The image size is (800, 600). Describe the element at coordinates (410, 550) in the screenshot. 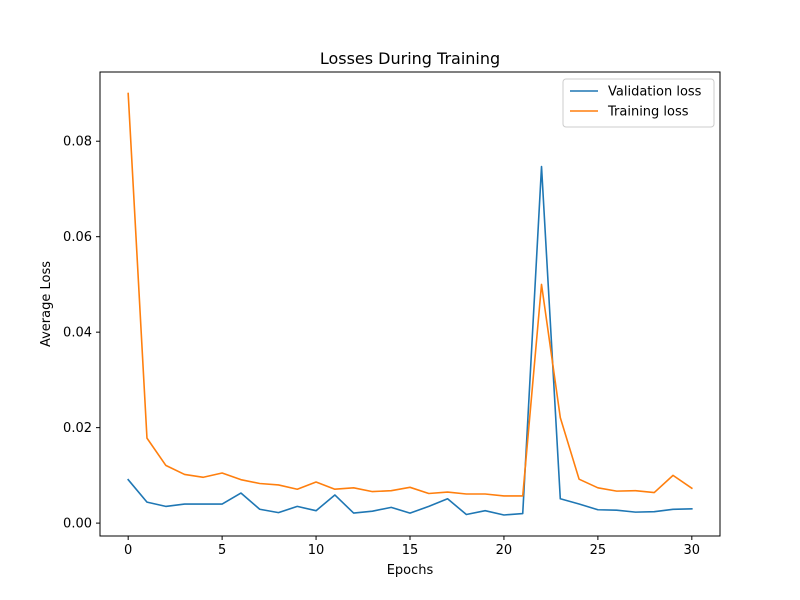

I see `x-tick-label: 15` at that location.